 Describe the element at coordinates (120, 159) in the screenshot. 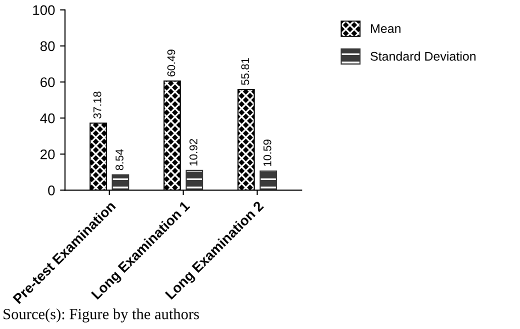

I see `data-label: 8.54` at that location.